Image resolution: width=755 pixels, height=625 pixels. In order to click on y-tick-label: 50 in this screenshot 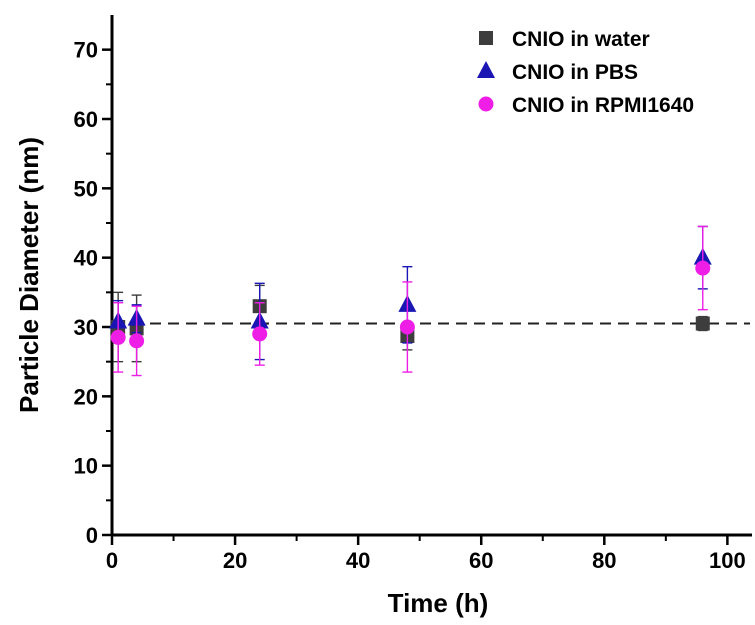, I will do `click(86, 188)`.